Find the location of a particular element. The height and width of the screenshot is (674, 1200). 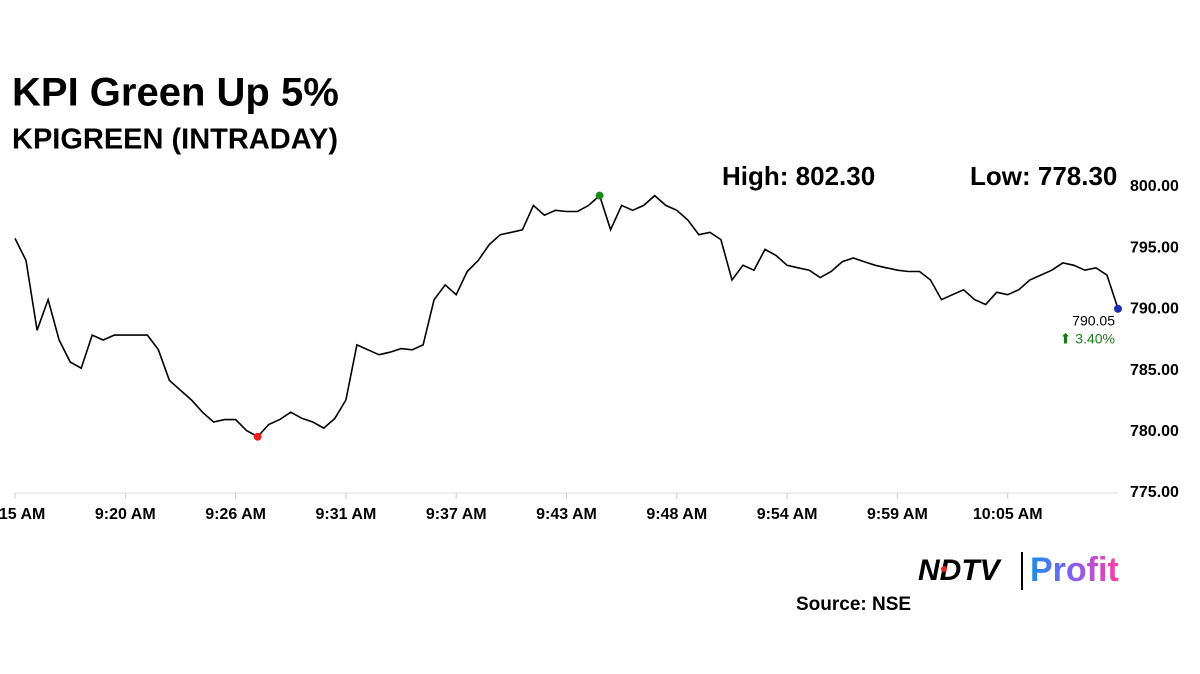

y-tick-label: 795.00 is located at coordinates (1154, 247).